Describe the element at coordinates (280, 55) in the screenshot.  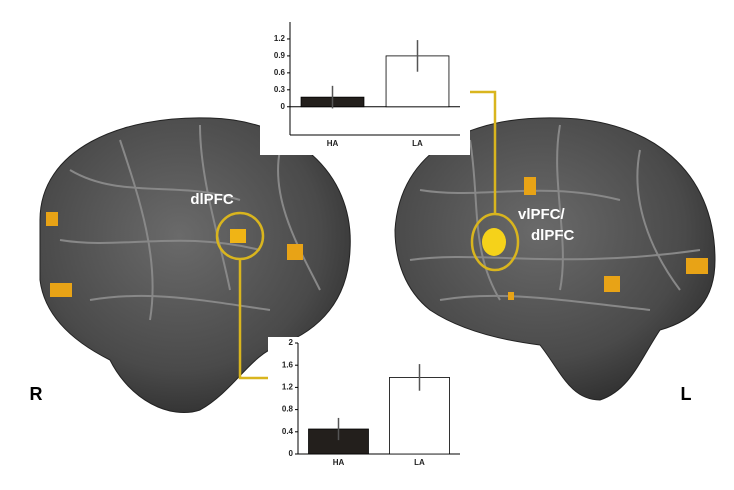
I see `y-tick-label: 0.9` at that location.